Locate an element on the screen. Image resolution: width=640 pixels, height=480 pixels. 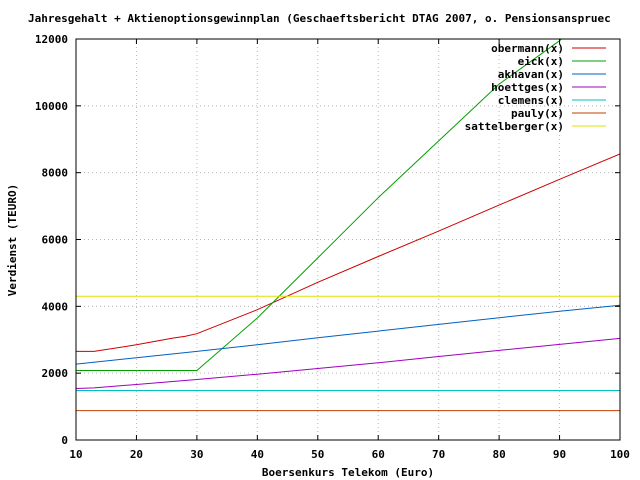
legend-label: eick(x) is located at coordinates (541, 61).